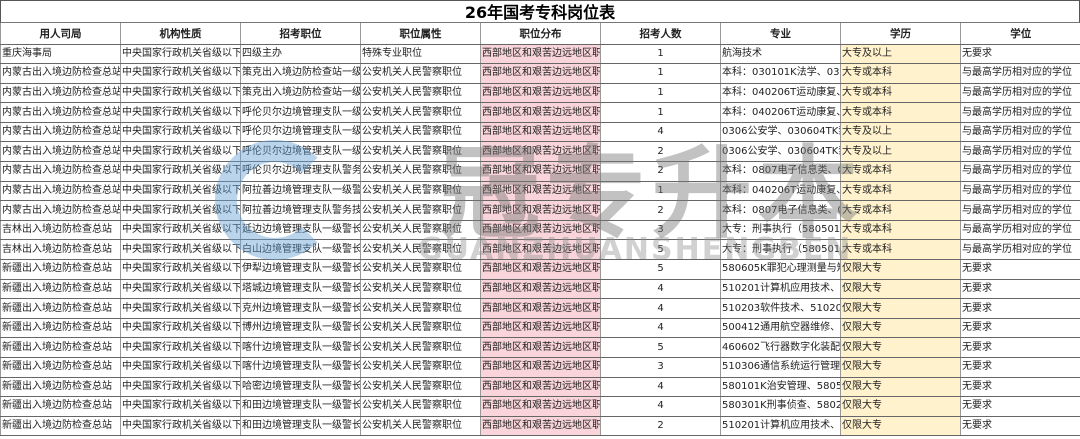 Image resolution: width=1080 pixels, height=439 pixels. I want to click on cell-major: 460602飞行器数字化装配技术, so click(780, 347).